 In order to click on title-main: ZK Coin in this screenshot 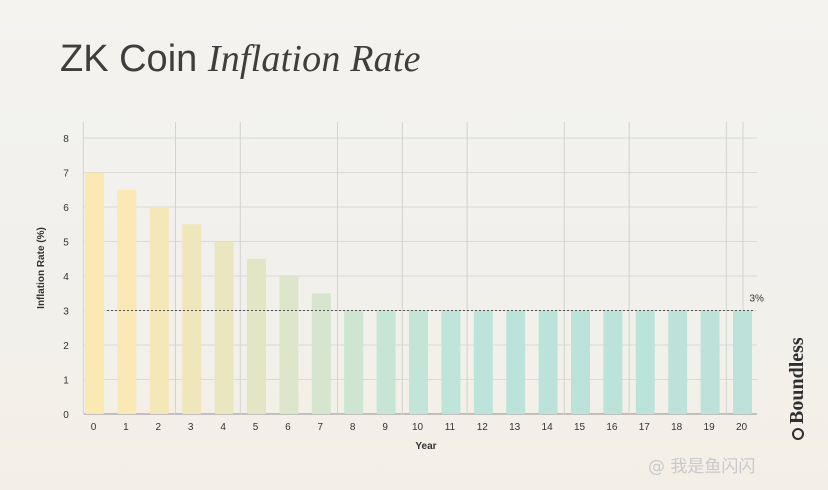, I will do `click(129, 59)`.